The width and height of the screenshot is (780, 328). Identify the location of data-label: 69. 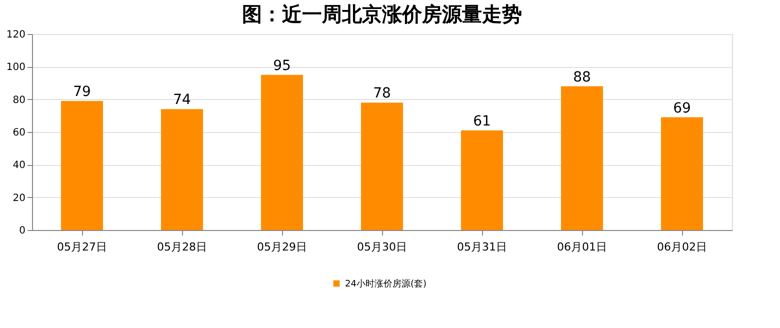
(682, 108).